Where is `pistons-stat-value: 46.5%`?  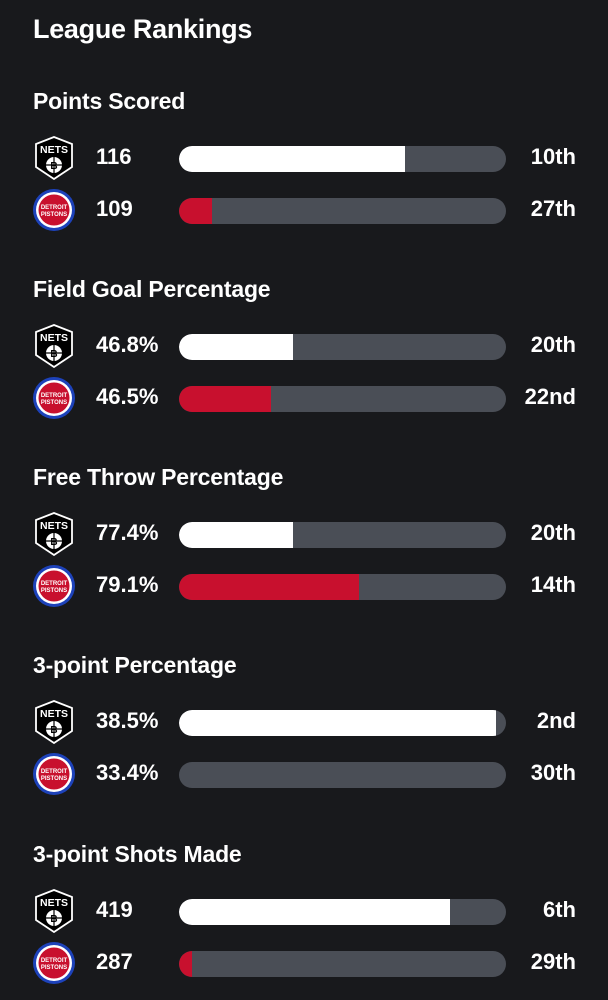
pistons-stat-value: 46.5% is located at coordinates (127, 396).